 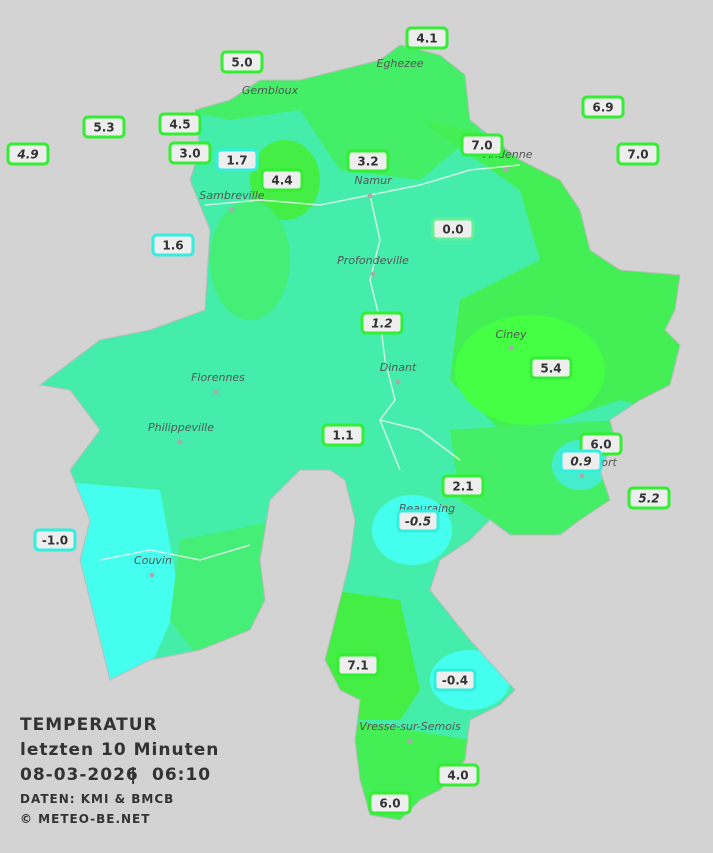 I want to click on station-value: 4.4, so click(x=281, y=181).